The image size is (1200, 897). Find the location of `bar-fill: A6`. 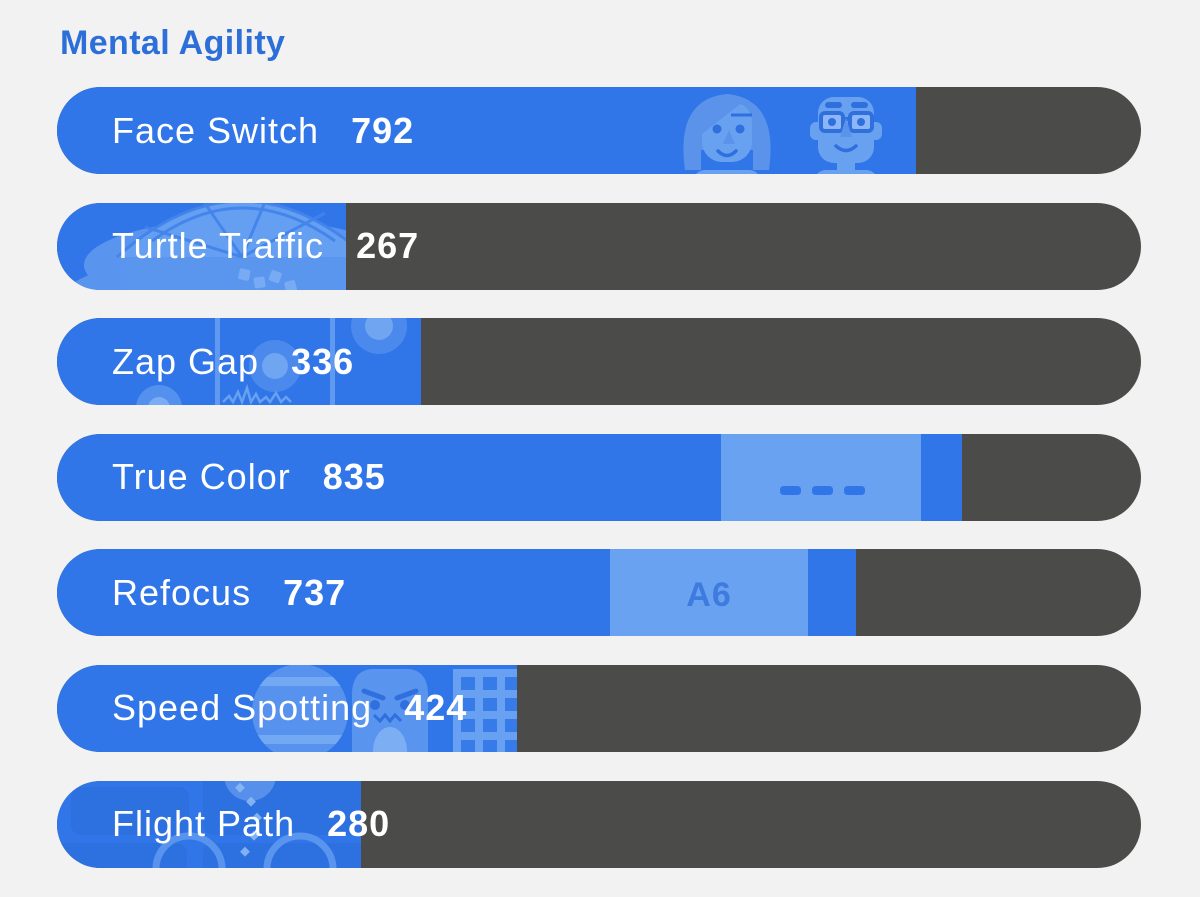

bar-fill: A6 is located at coordinates (456, 593).